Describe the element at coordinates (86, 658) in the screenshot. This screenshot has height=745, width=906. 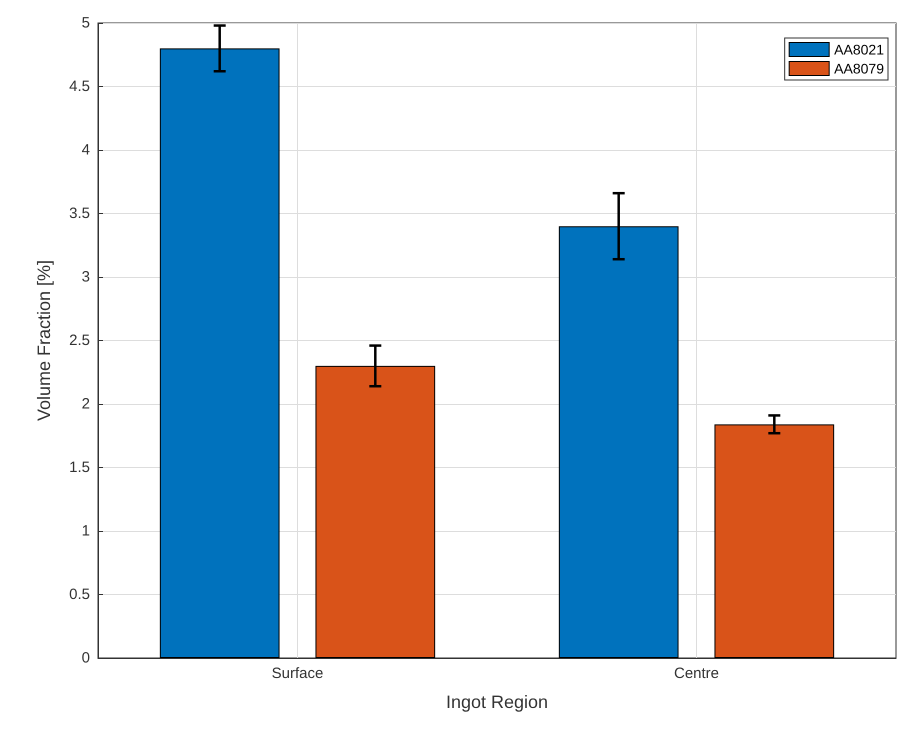
I see `y-tick-label: 0` at that location.